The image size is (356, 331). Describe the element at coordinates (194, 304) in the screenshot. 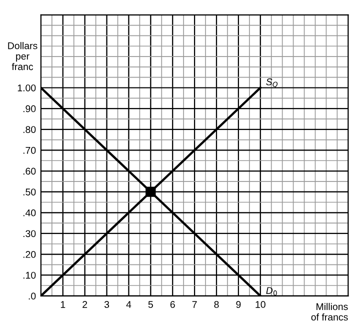

I see `x-tick-label: 7` at that location.